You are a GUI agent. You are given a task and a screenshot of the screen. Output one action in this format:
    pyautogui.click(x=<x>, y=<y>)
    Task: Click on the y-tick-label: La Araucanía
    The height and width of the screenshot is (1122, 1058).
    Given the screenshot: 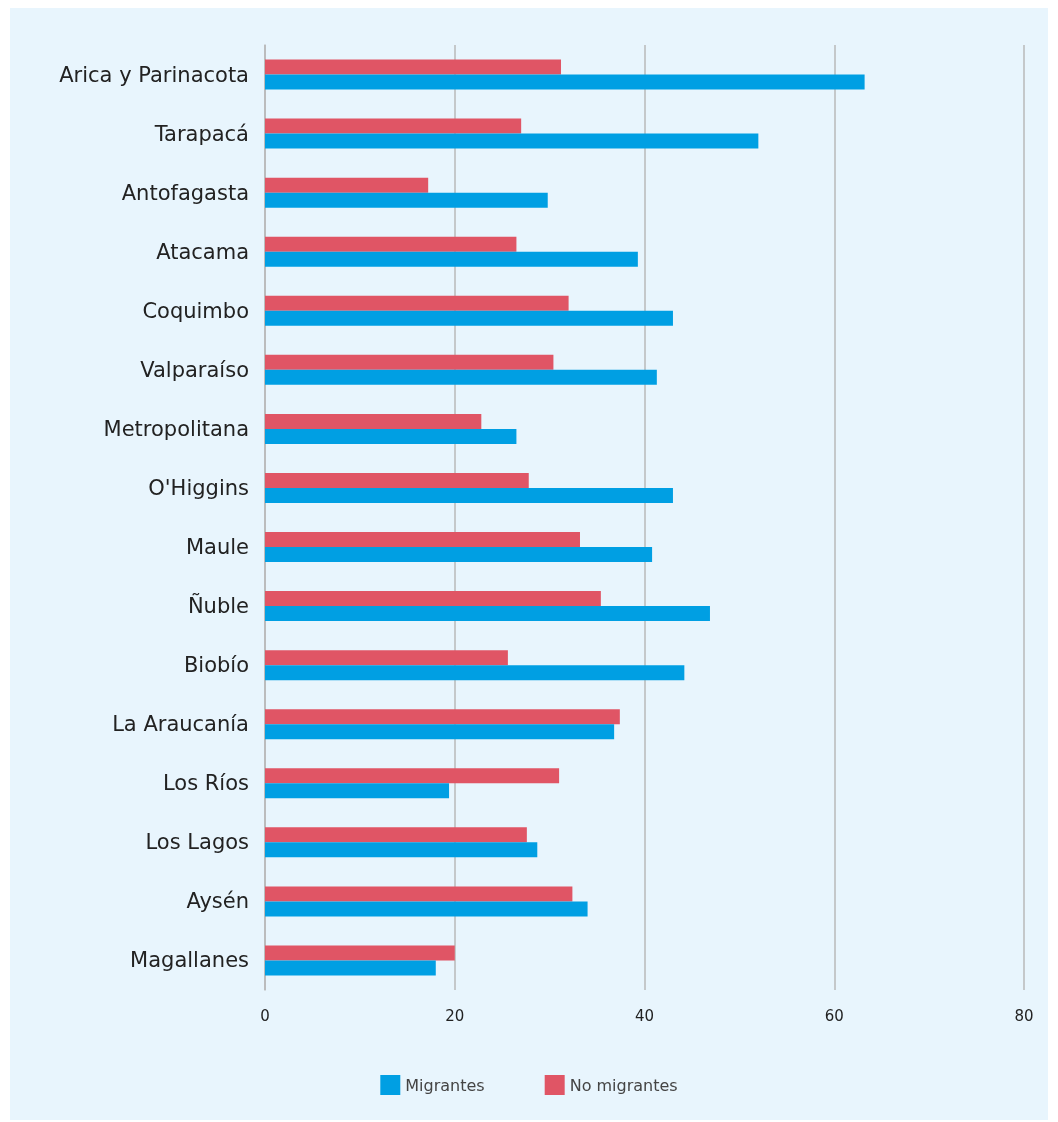 What is the action you would take?
    pyautogui.click(x=180, y=724)
    